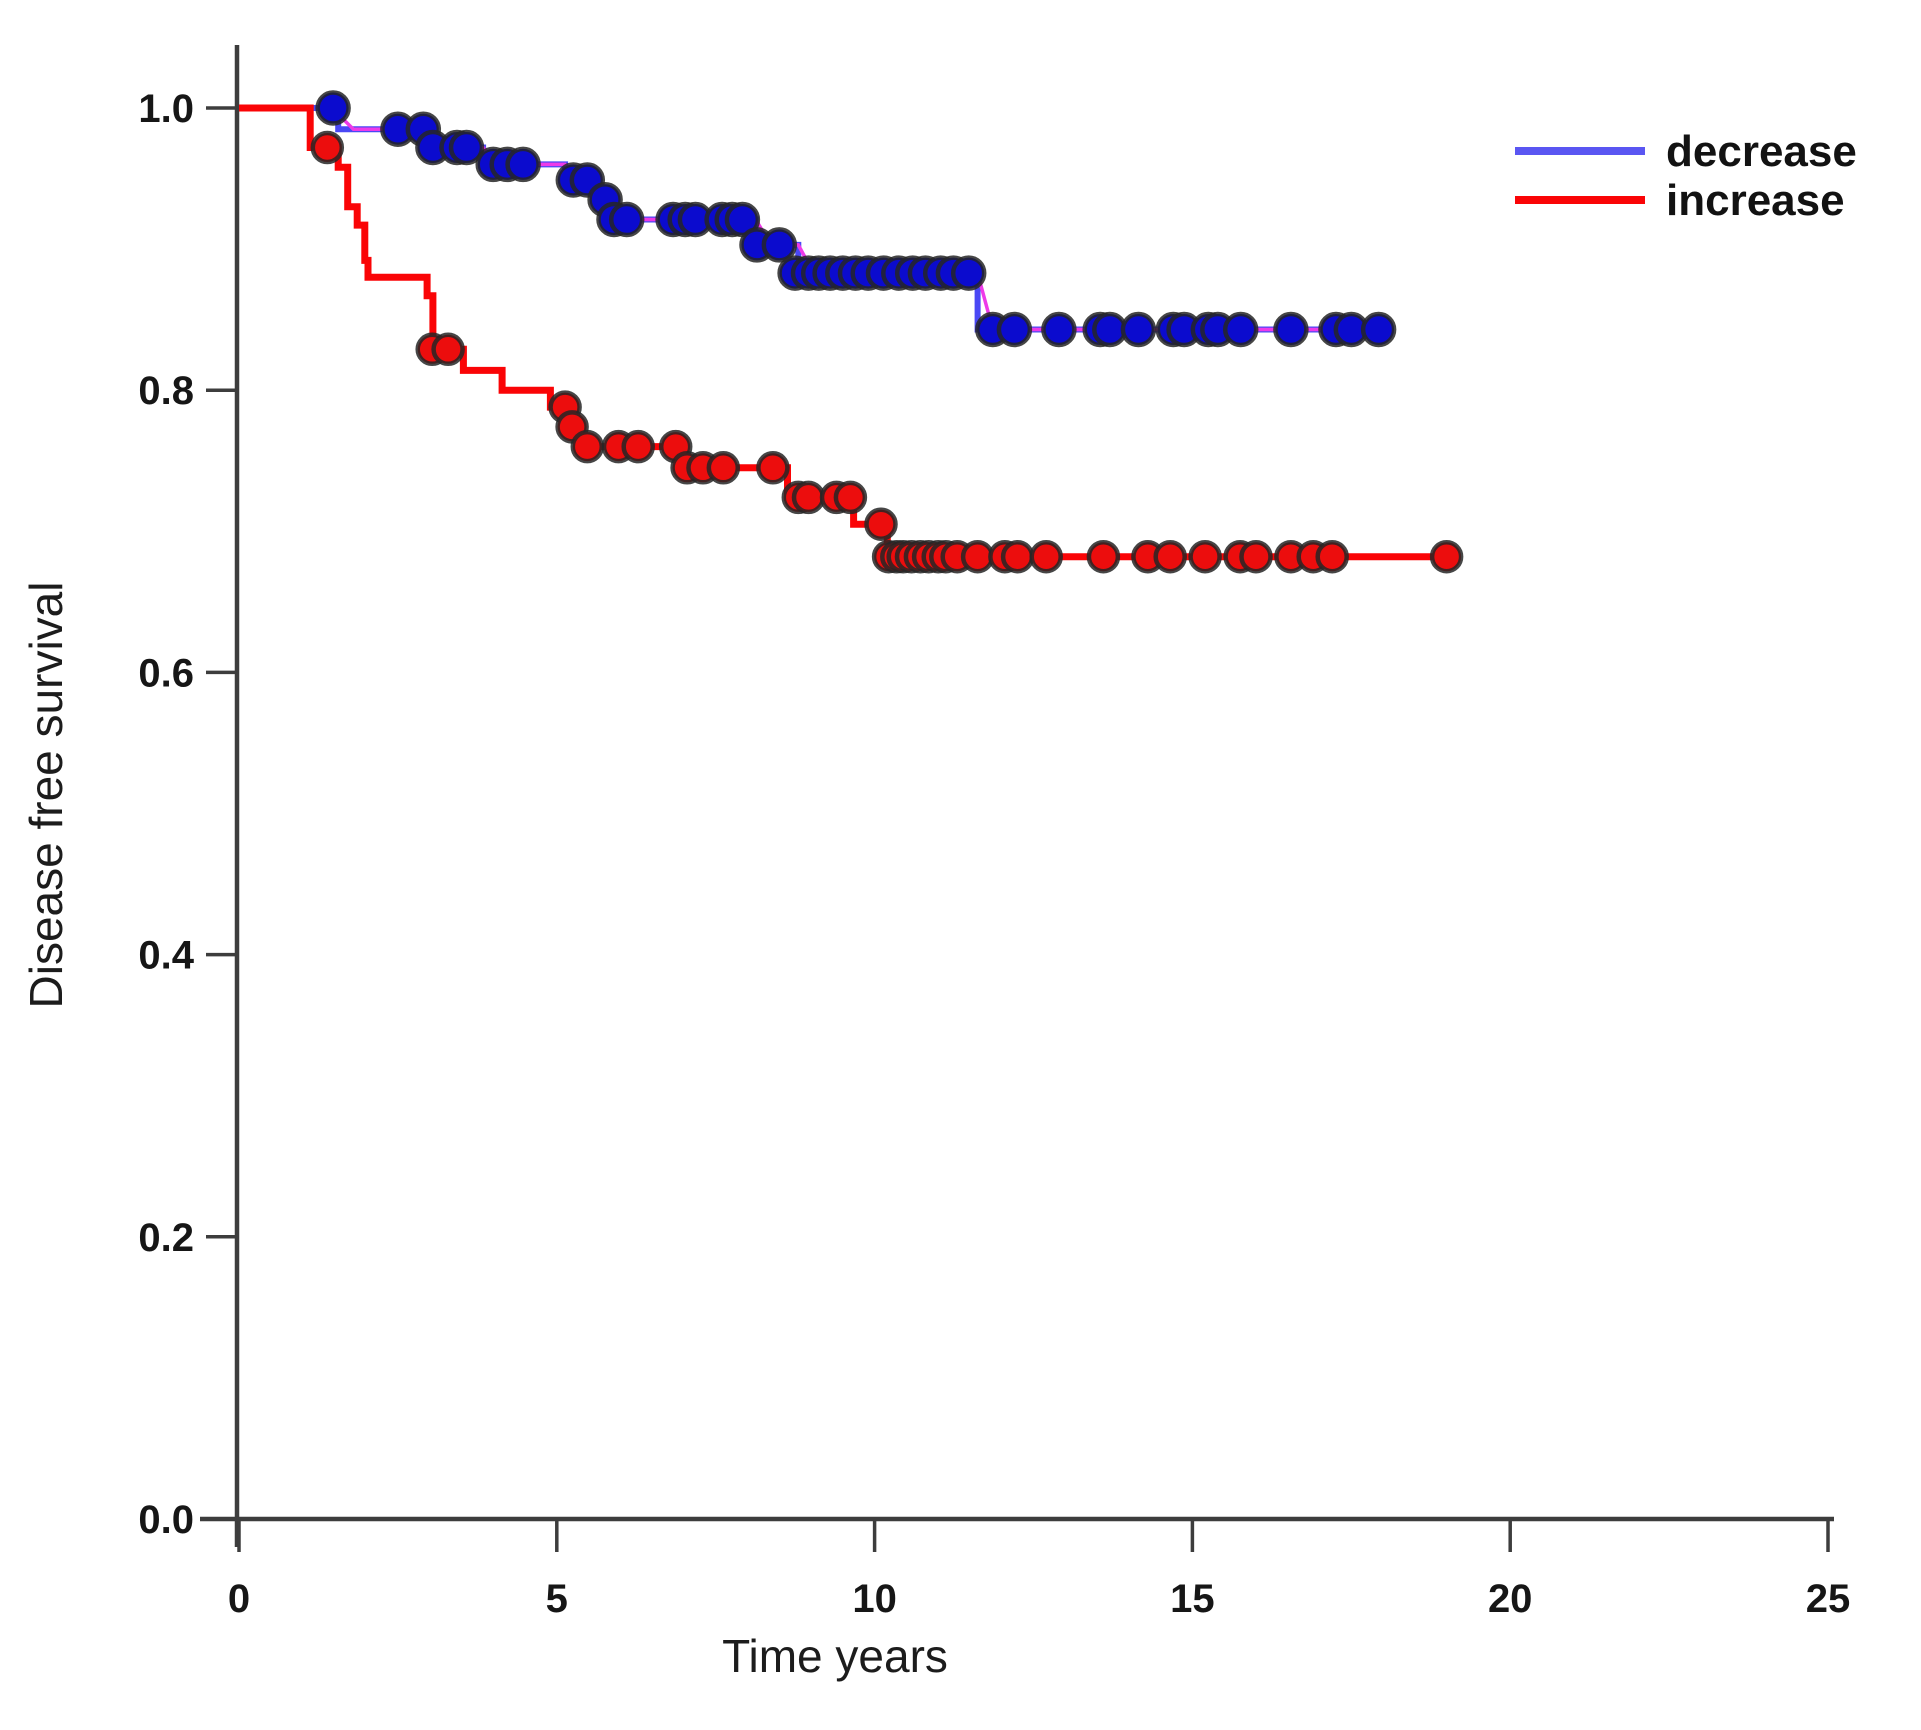 This screenshot has height=1730, width=1921. Describe the element at coordinates (166, 1238) in the screenshot. I see `y-tick-label: 0.2` at that location.